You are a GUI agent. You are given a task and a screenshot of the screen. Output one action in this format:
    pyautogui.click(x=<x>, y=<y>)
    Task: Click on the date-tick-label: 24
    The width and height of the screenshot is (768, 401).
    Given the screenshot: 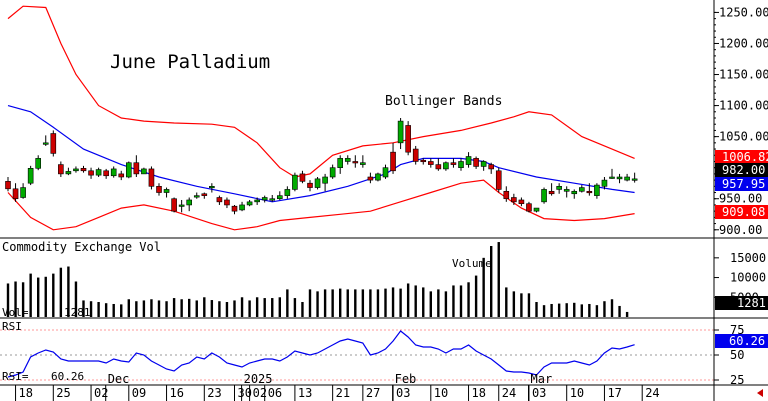 What is the action you would take?
    pyautogui.click(x=509, y=393)
    